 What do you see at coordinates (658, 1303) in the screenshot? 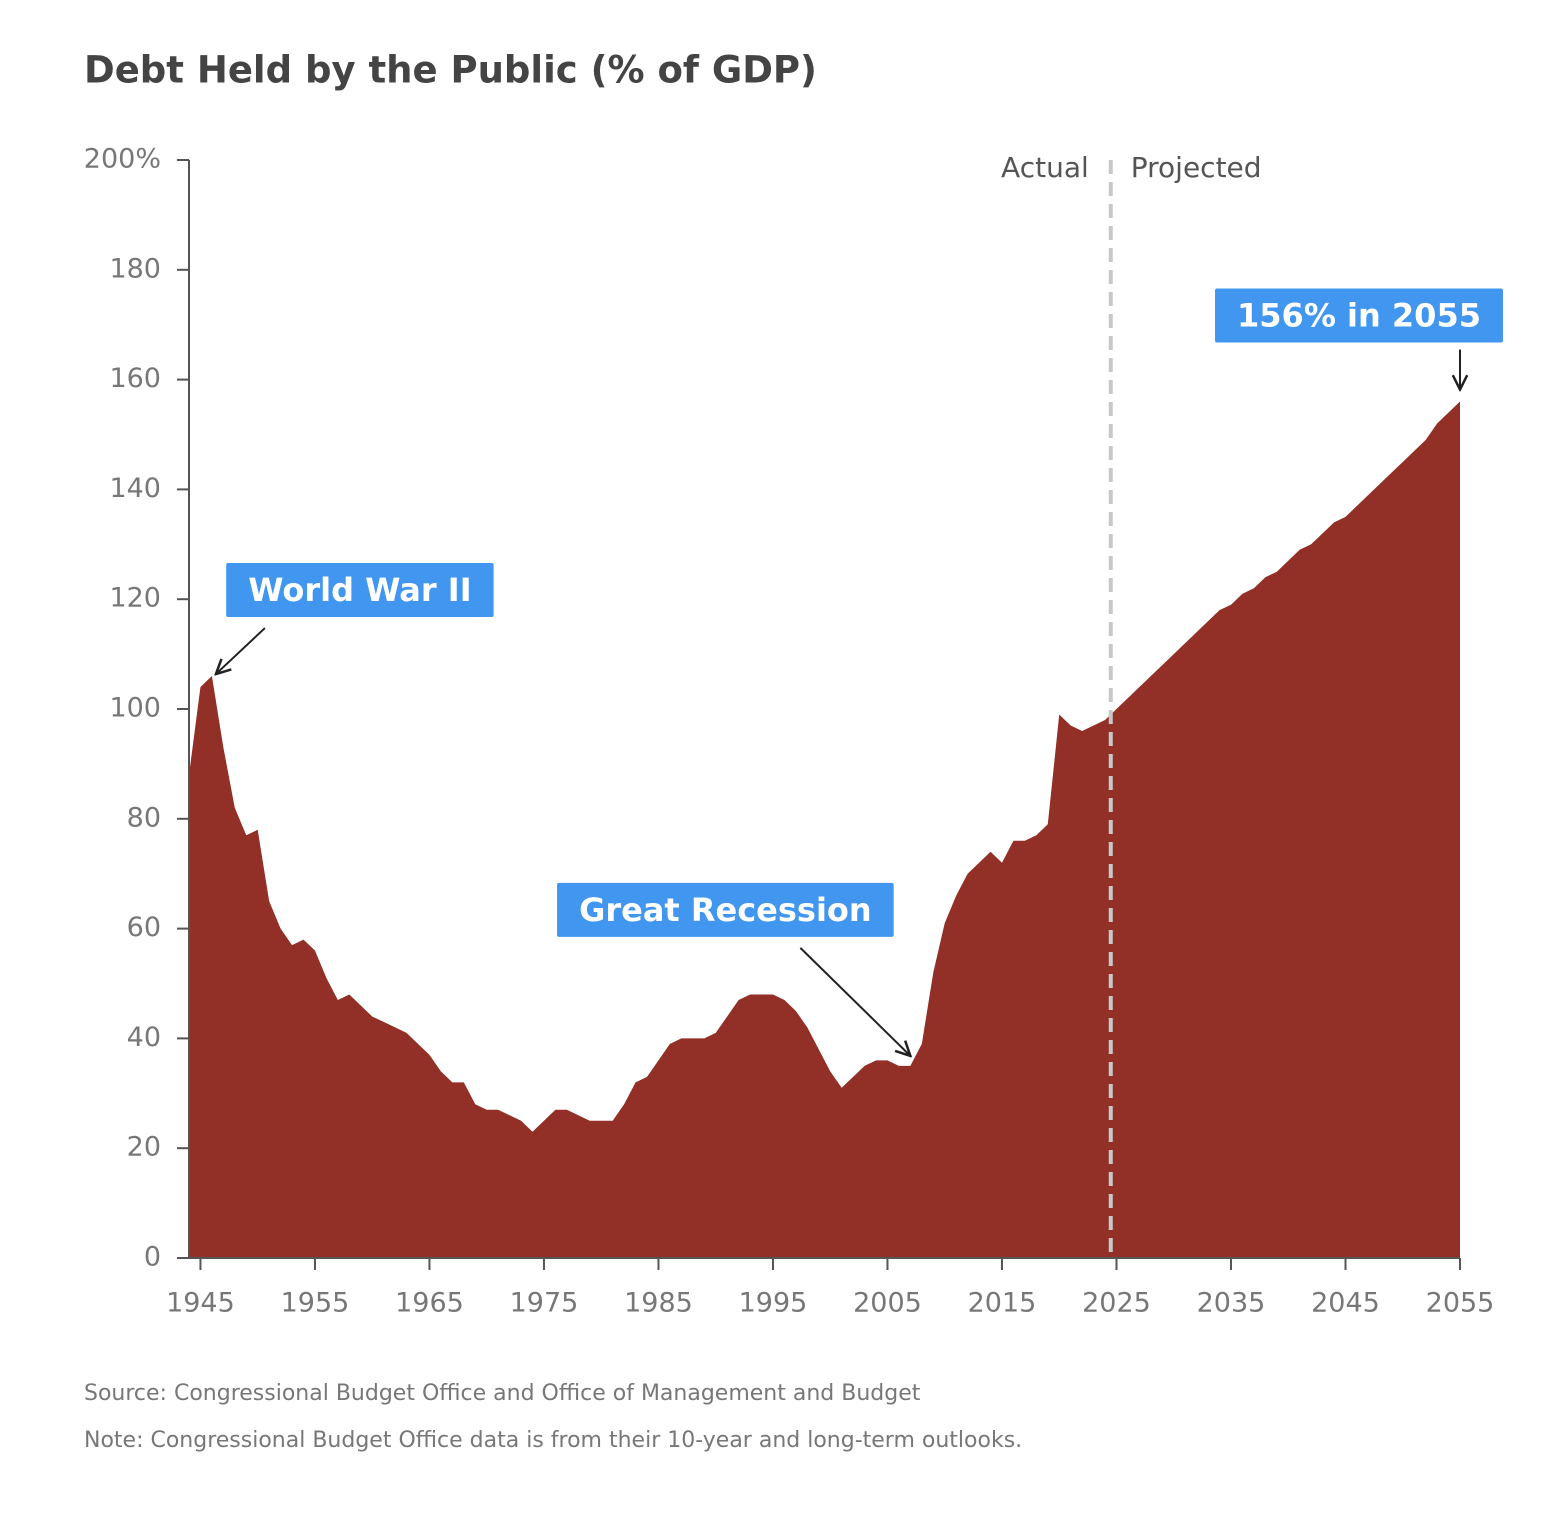
I see `x-tick-label: 1985` at bounding box center [658, 1303].